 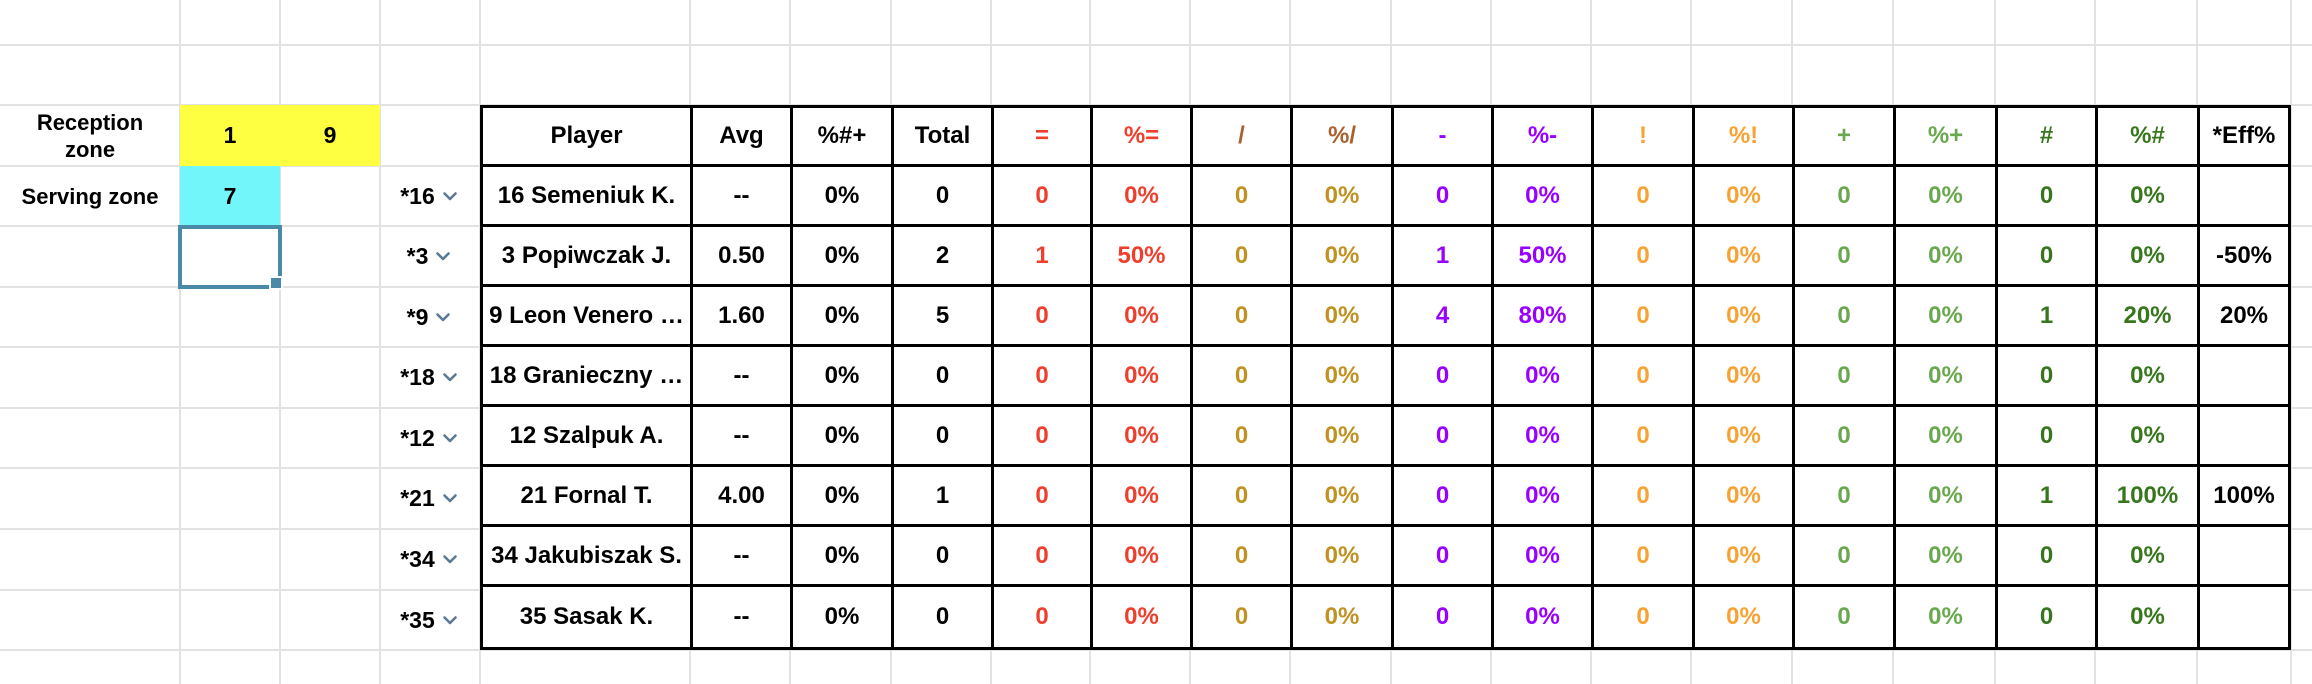 I want to click on header-cell-pct-slash: %/, so click(x=1343, y=137).